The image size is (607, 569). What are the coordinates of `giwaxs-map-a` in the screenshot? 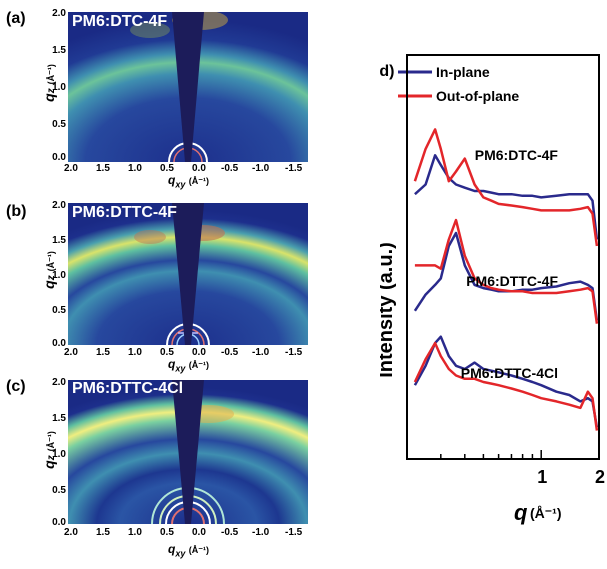 It's located at (188, 87).